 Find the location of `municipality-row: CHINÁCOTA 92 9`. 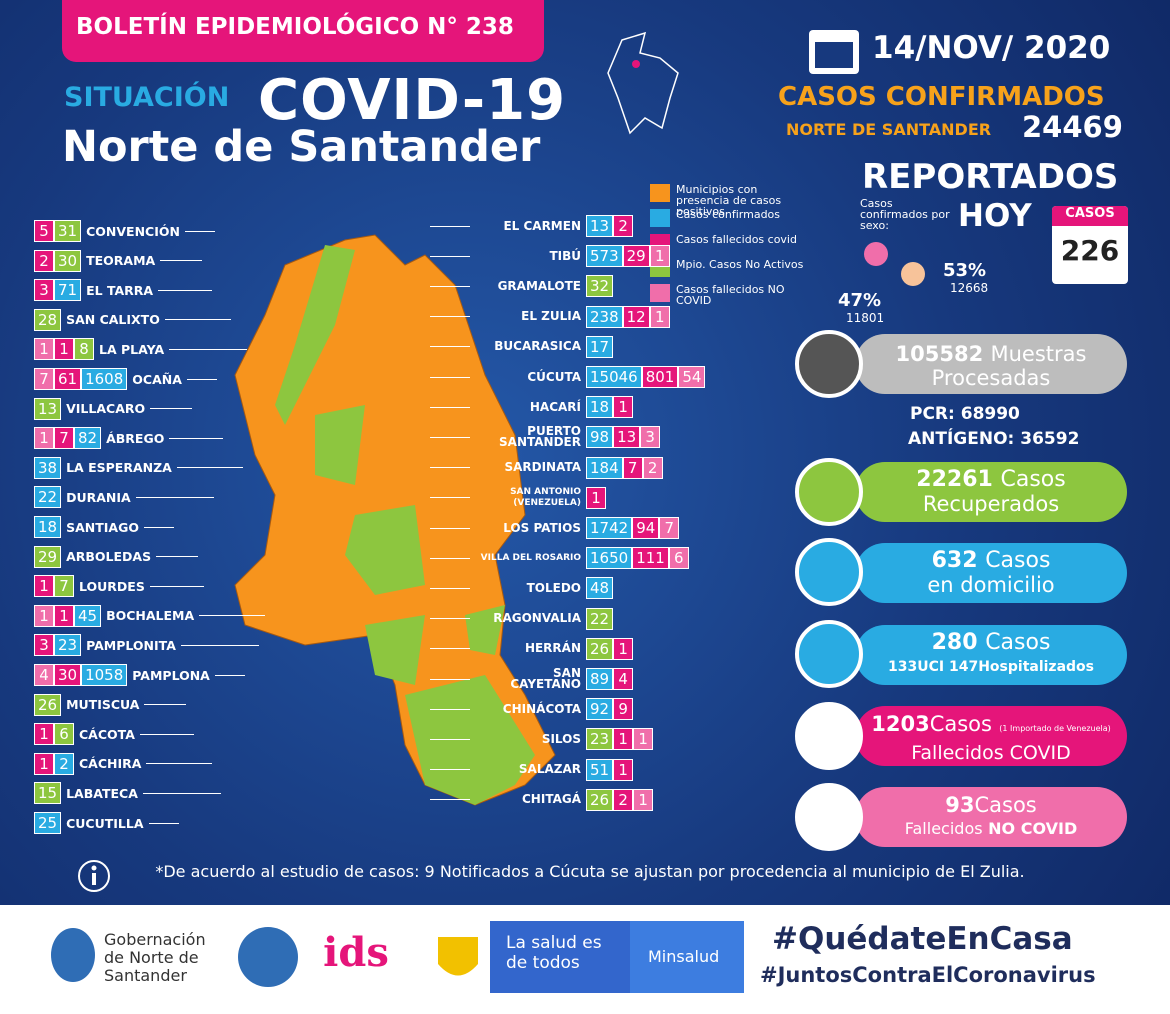

municipality-row: CHINÁCOTA 92 9 is located at coordinates (604, 709).